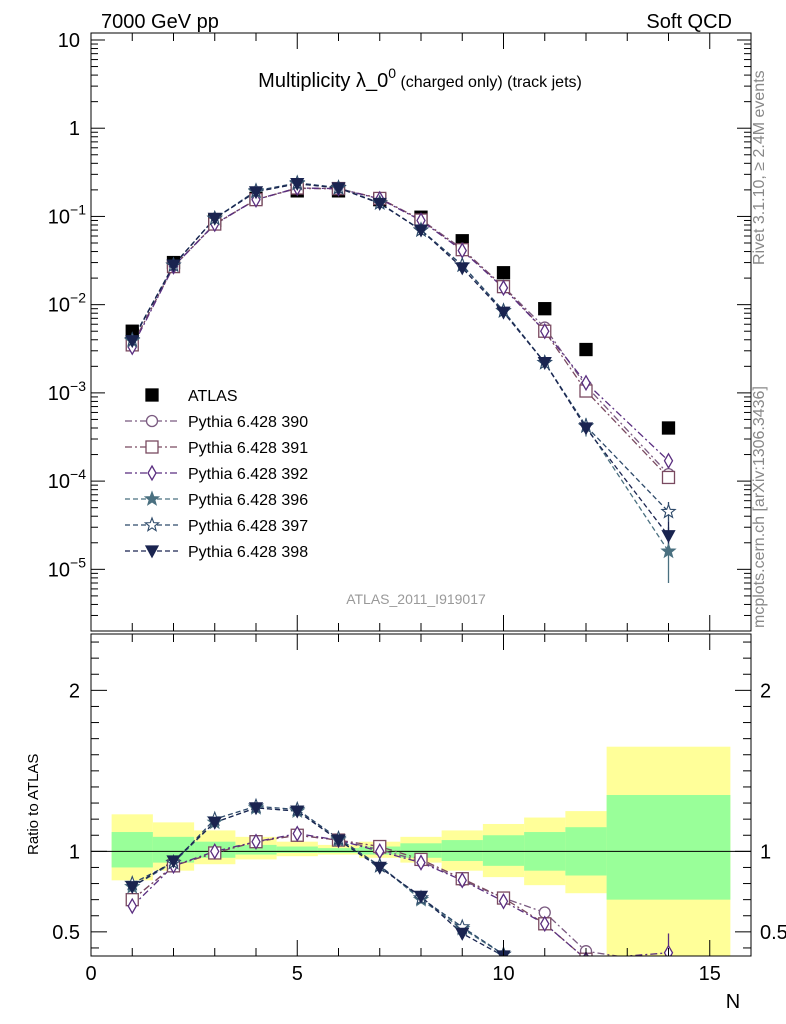 This screenshot has width=786, height=1024. What do you see at coordinates (248, 500) in the screenshot?
I see `legend-label: Pythia 6.428 396` at bounding box center [248, 500].